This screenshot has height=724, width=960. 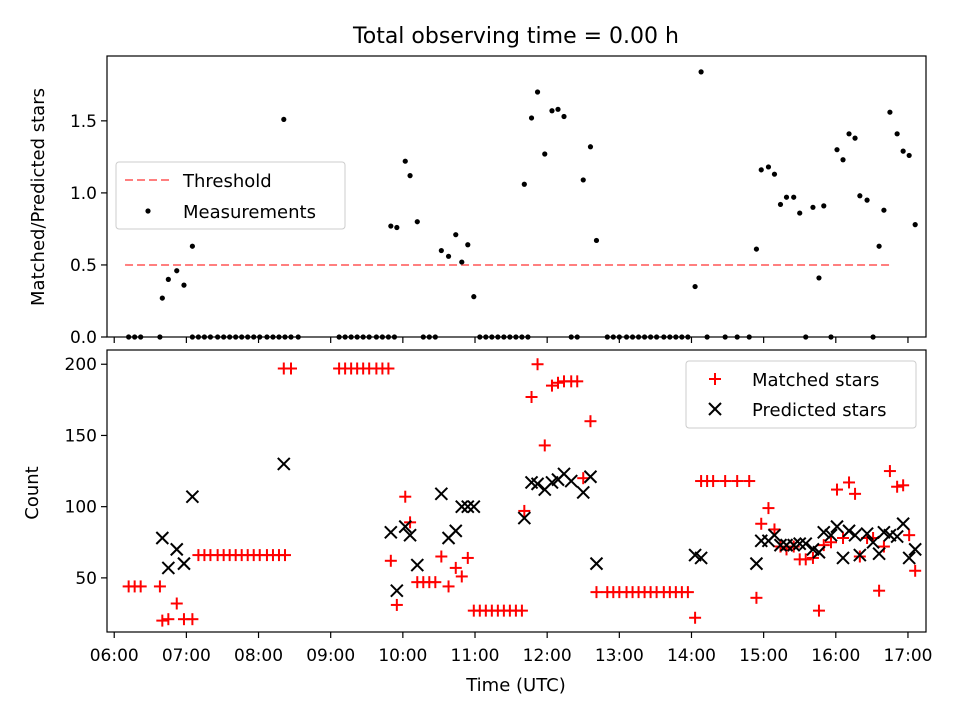 What do you see at coordinates (819, 410) in the screenshot?
I see `legend-predicted-label: Predicted stars` at bounding box center [819, 410].